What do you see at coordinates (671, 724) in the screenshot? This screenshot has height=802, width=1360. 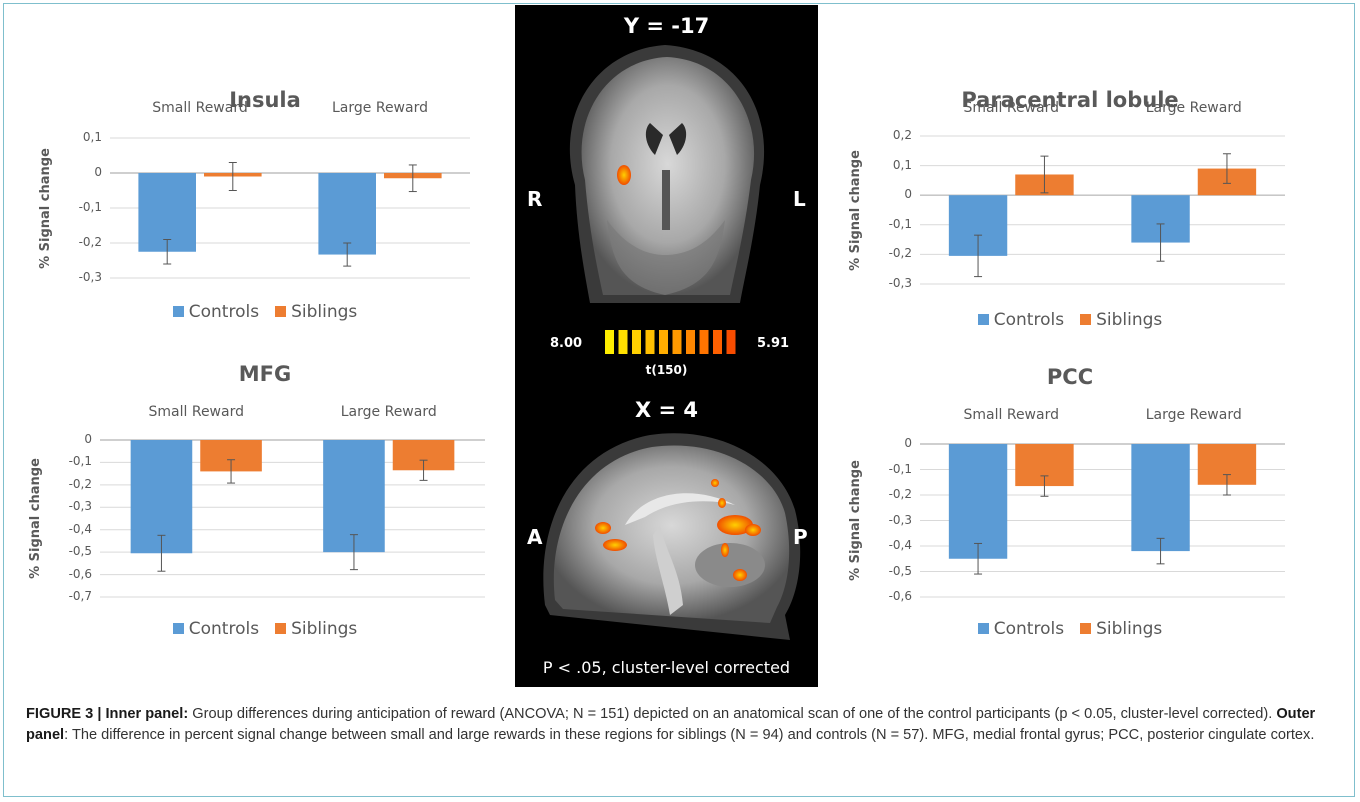 I see `outer-panel-label: Outer panel` at bounding box center [671, 724].